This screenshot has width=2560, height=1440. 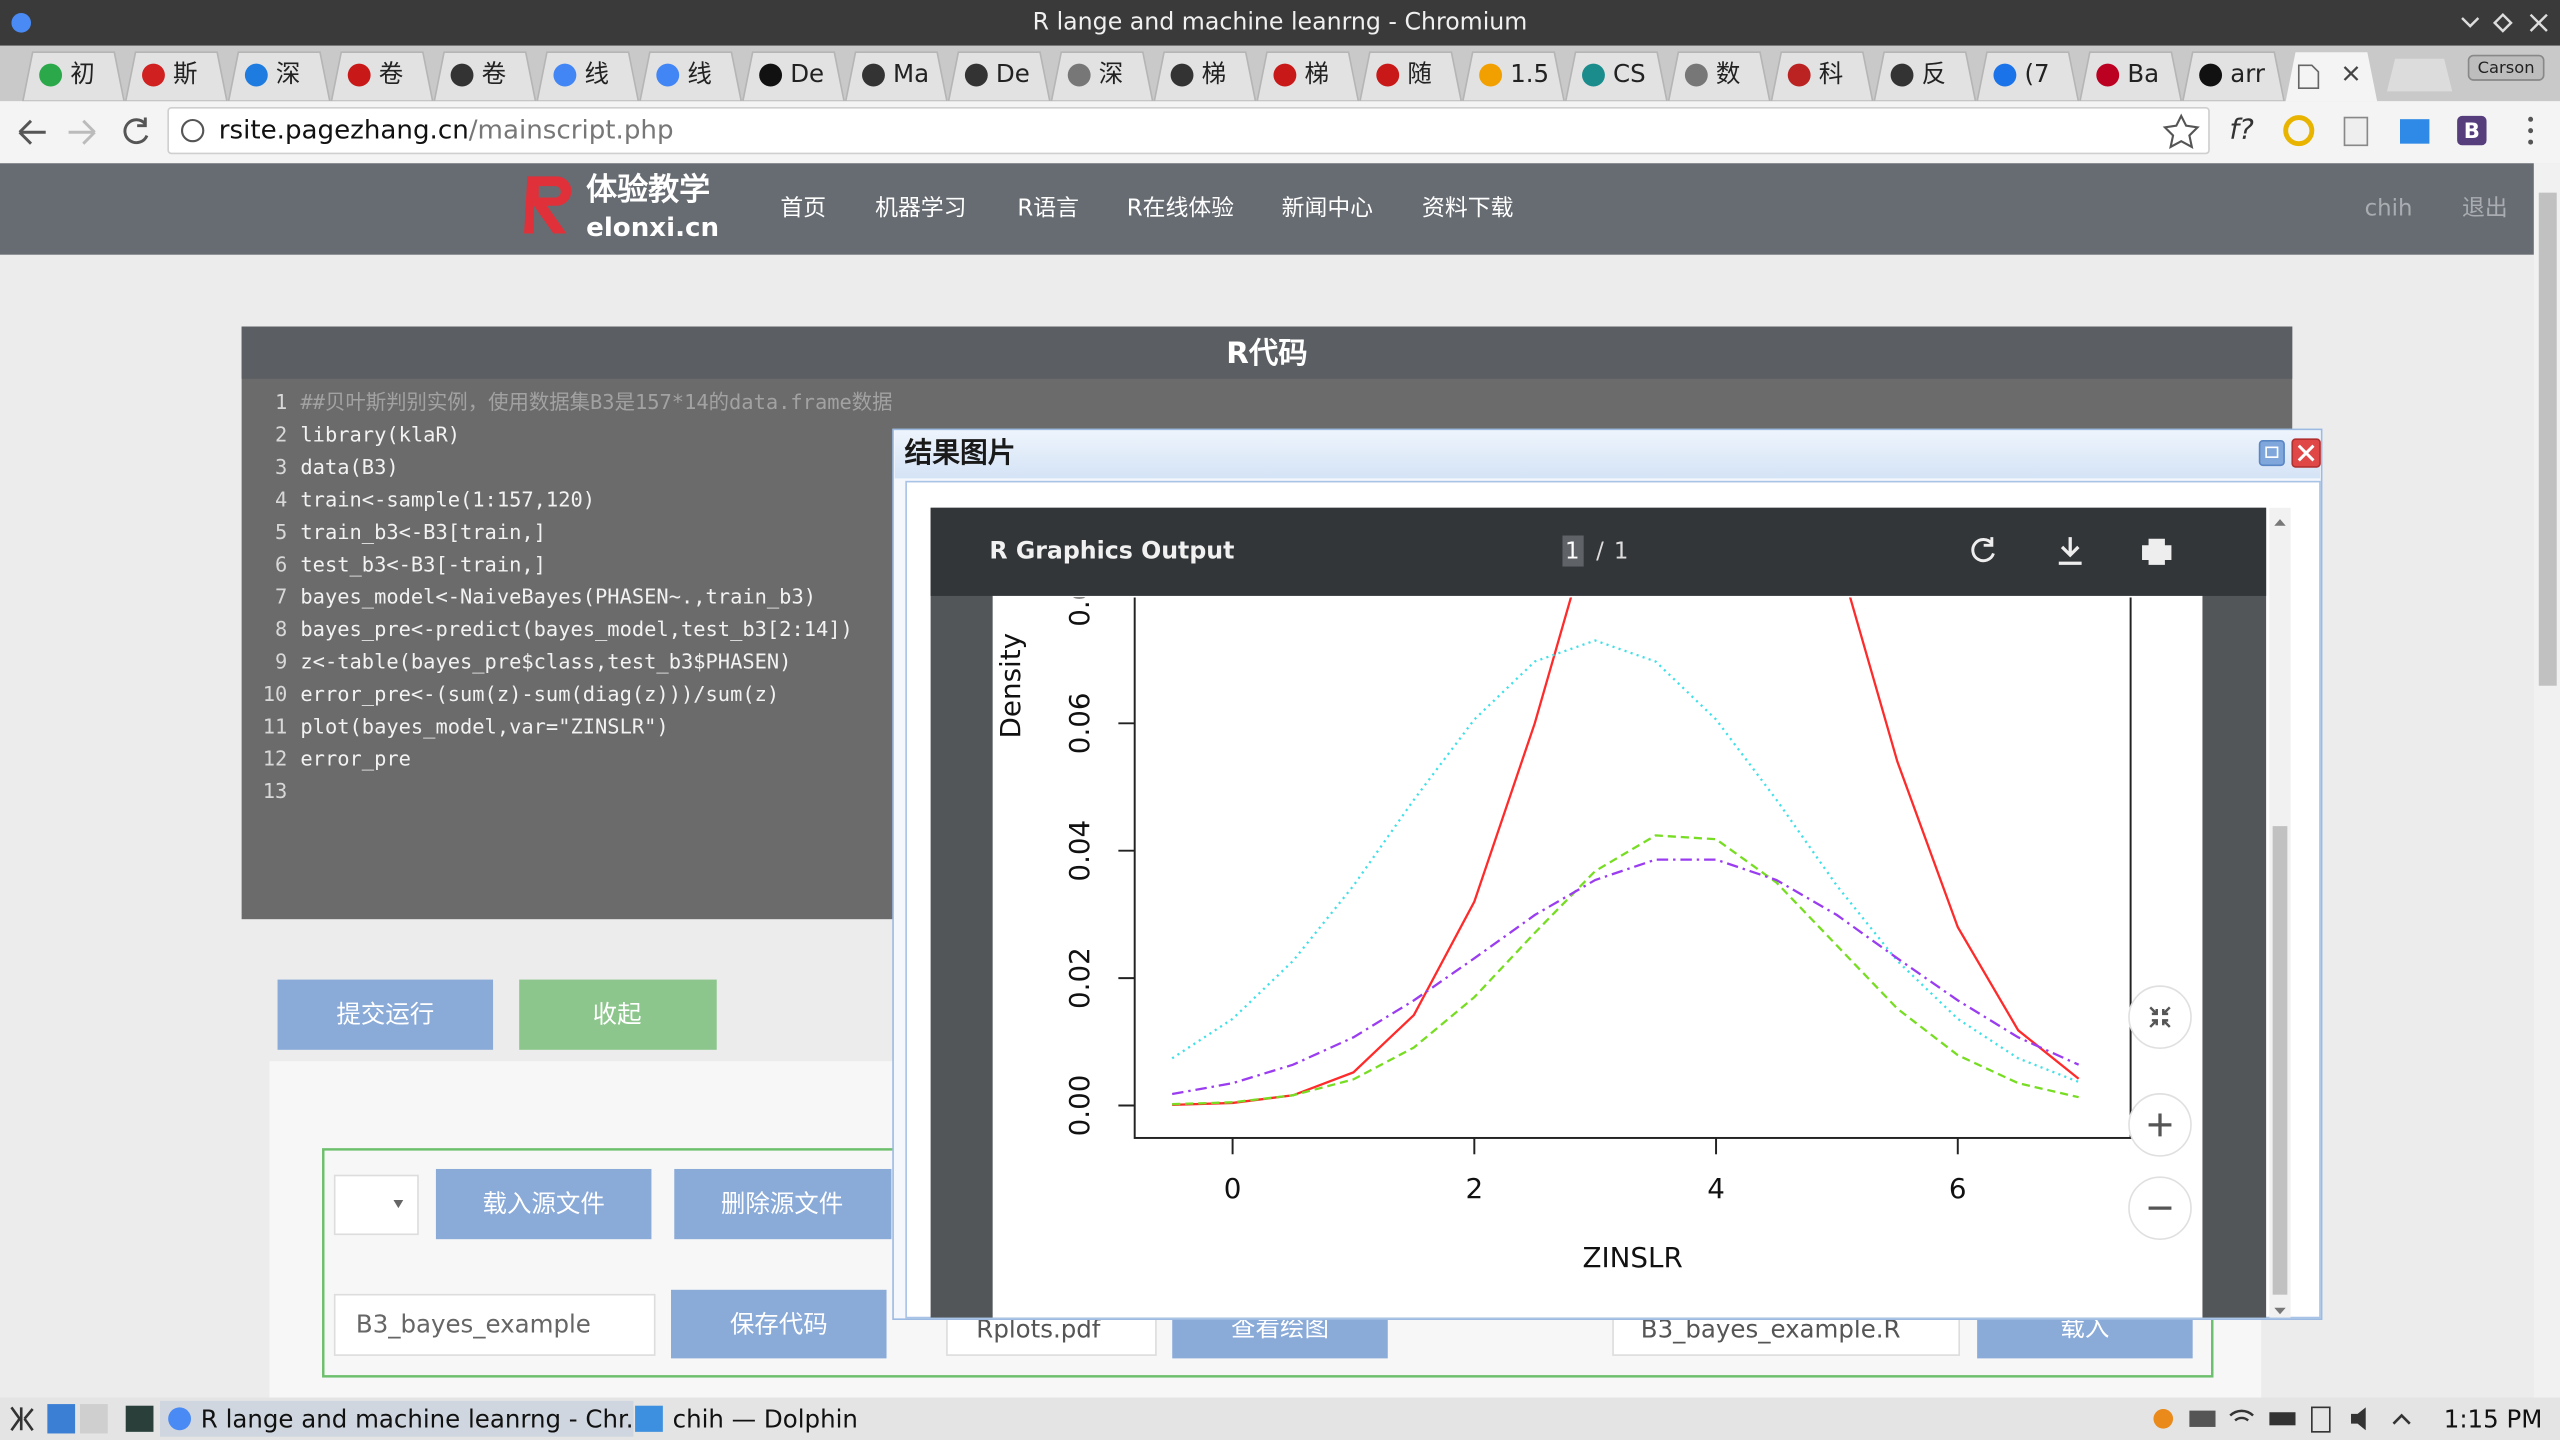 I want to click on tab-title: (7, so click(x=2036, y=73).